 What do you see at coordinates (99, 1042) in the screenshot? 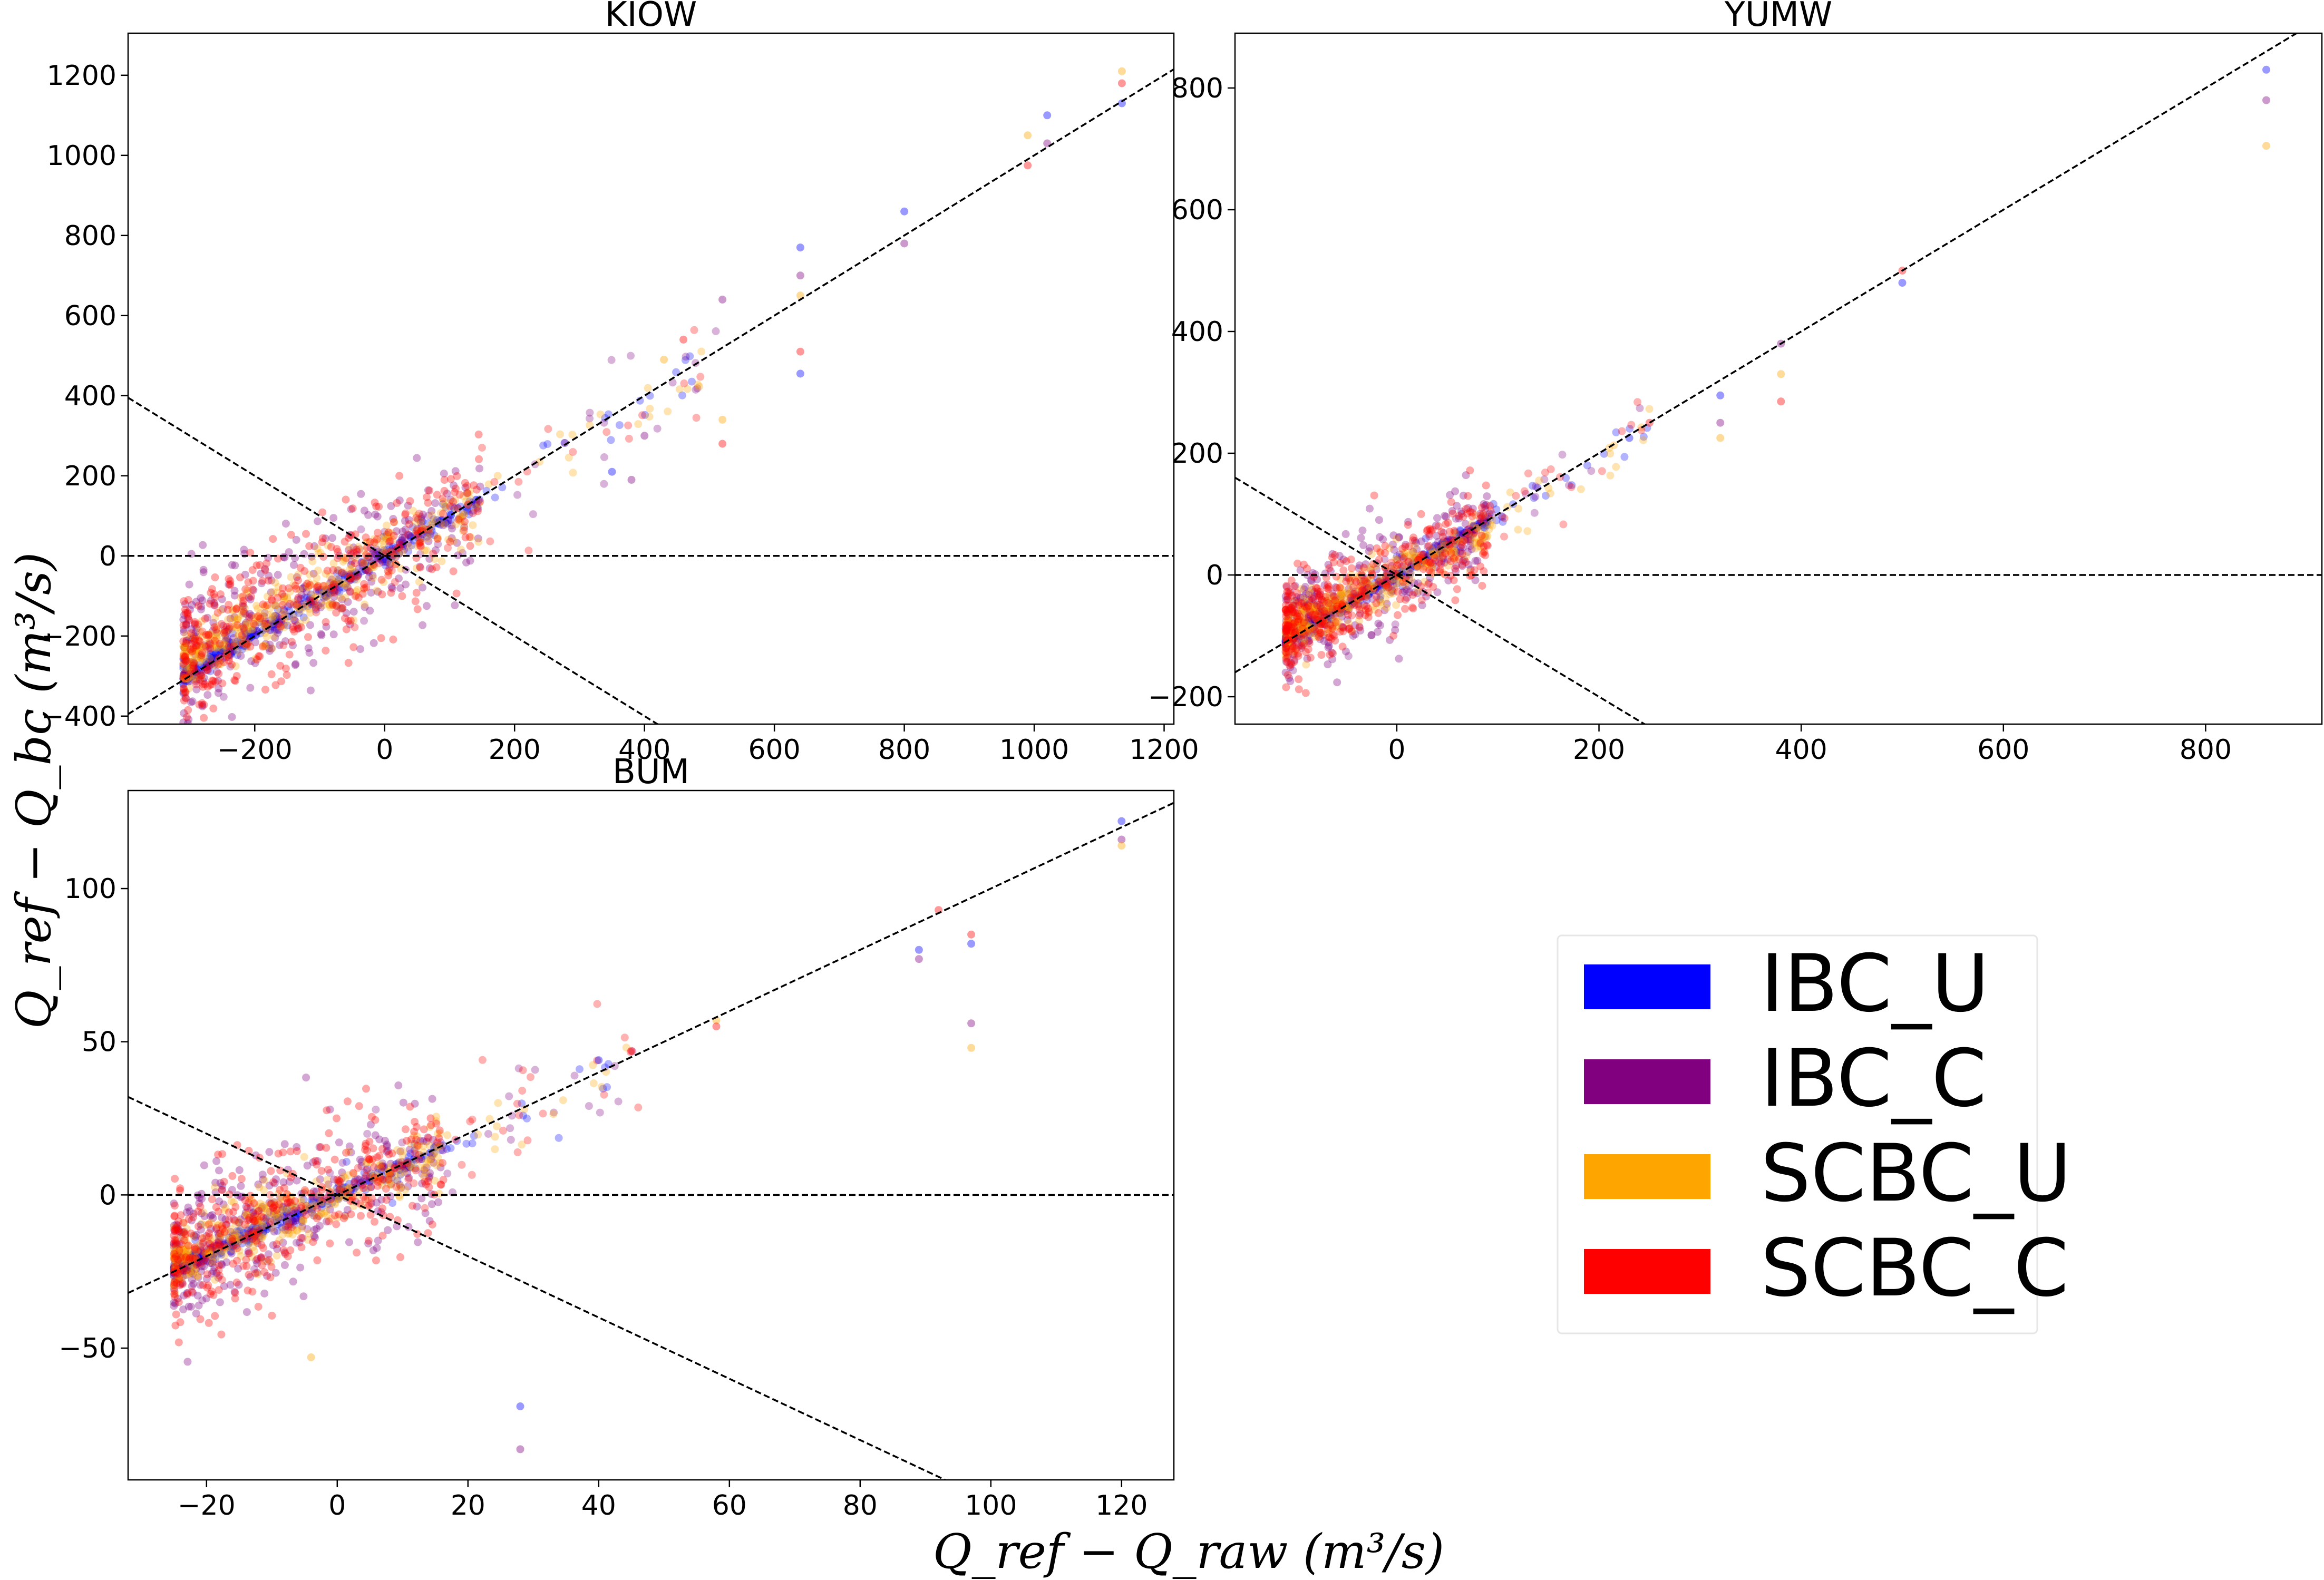
I see `y-tick-label: 50` at bounding box center [99, 1042].